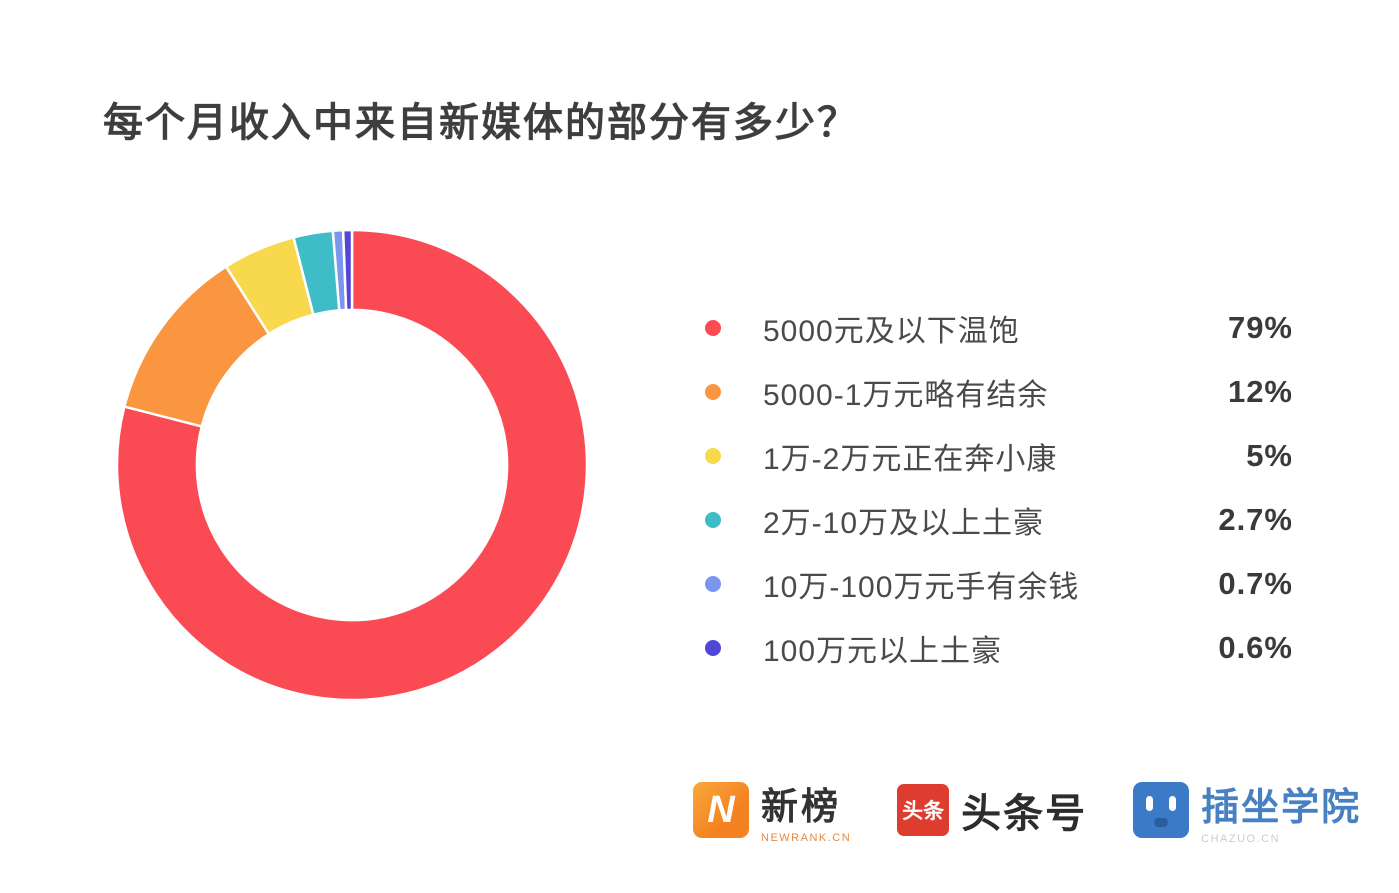  I want to click on legend-item: 100万元以上土豪 0.6%, so click(999, 648).